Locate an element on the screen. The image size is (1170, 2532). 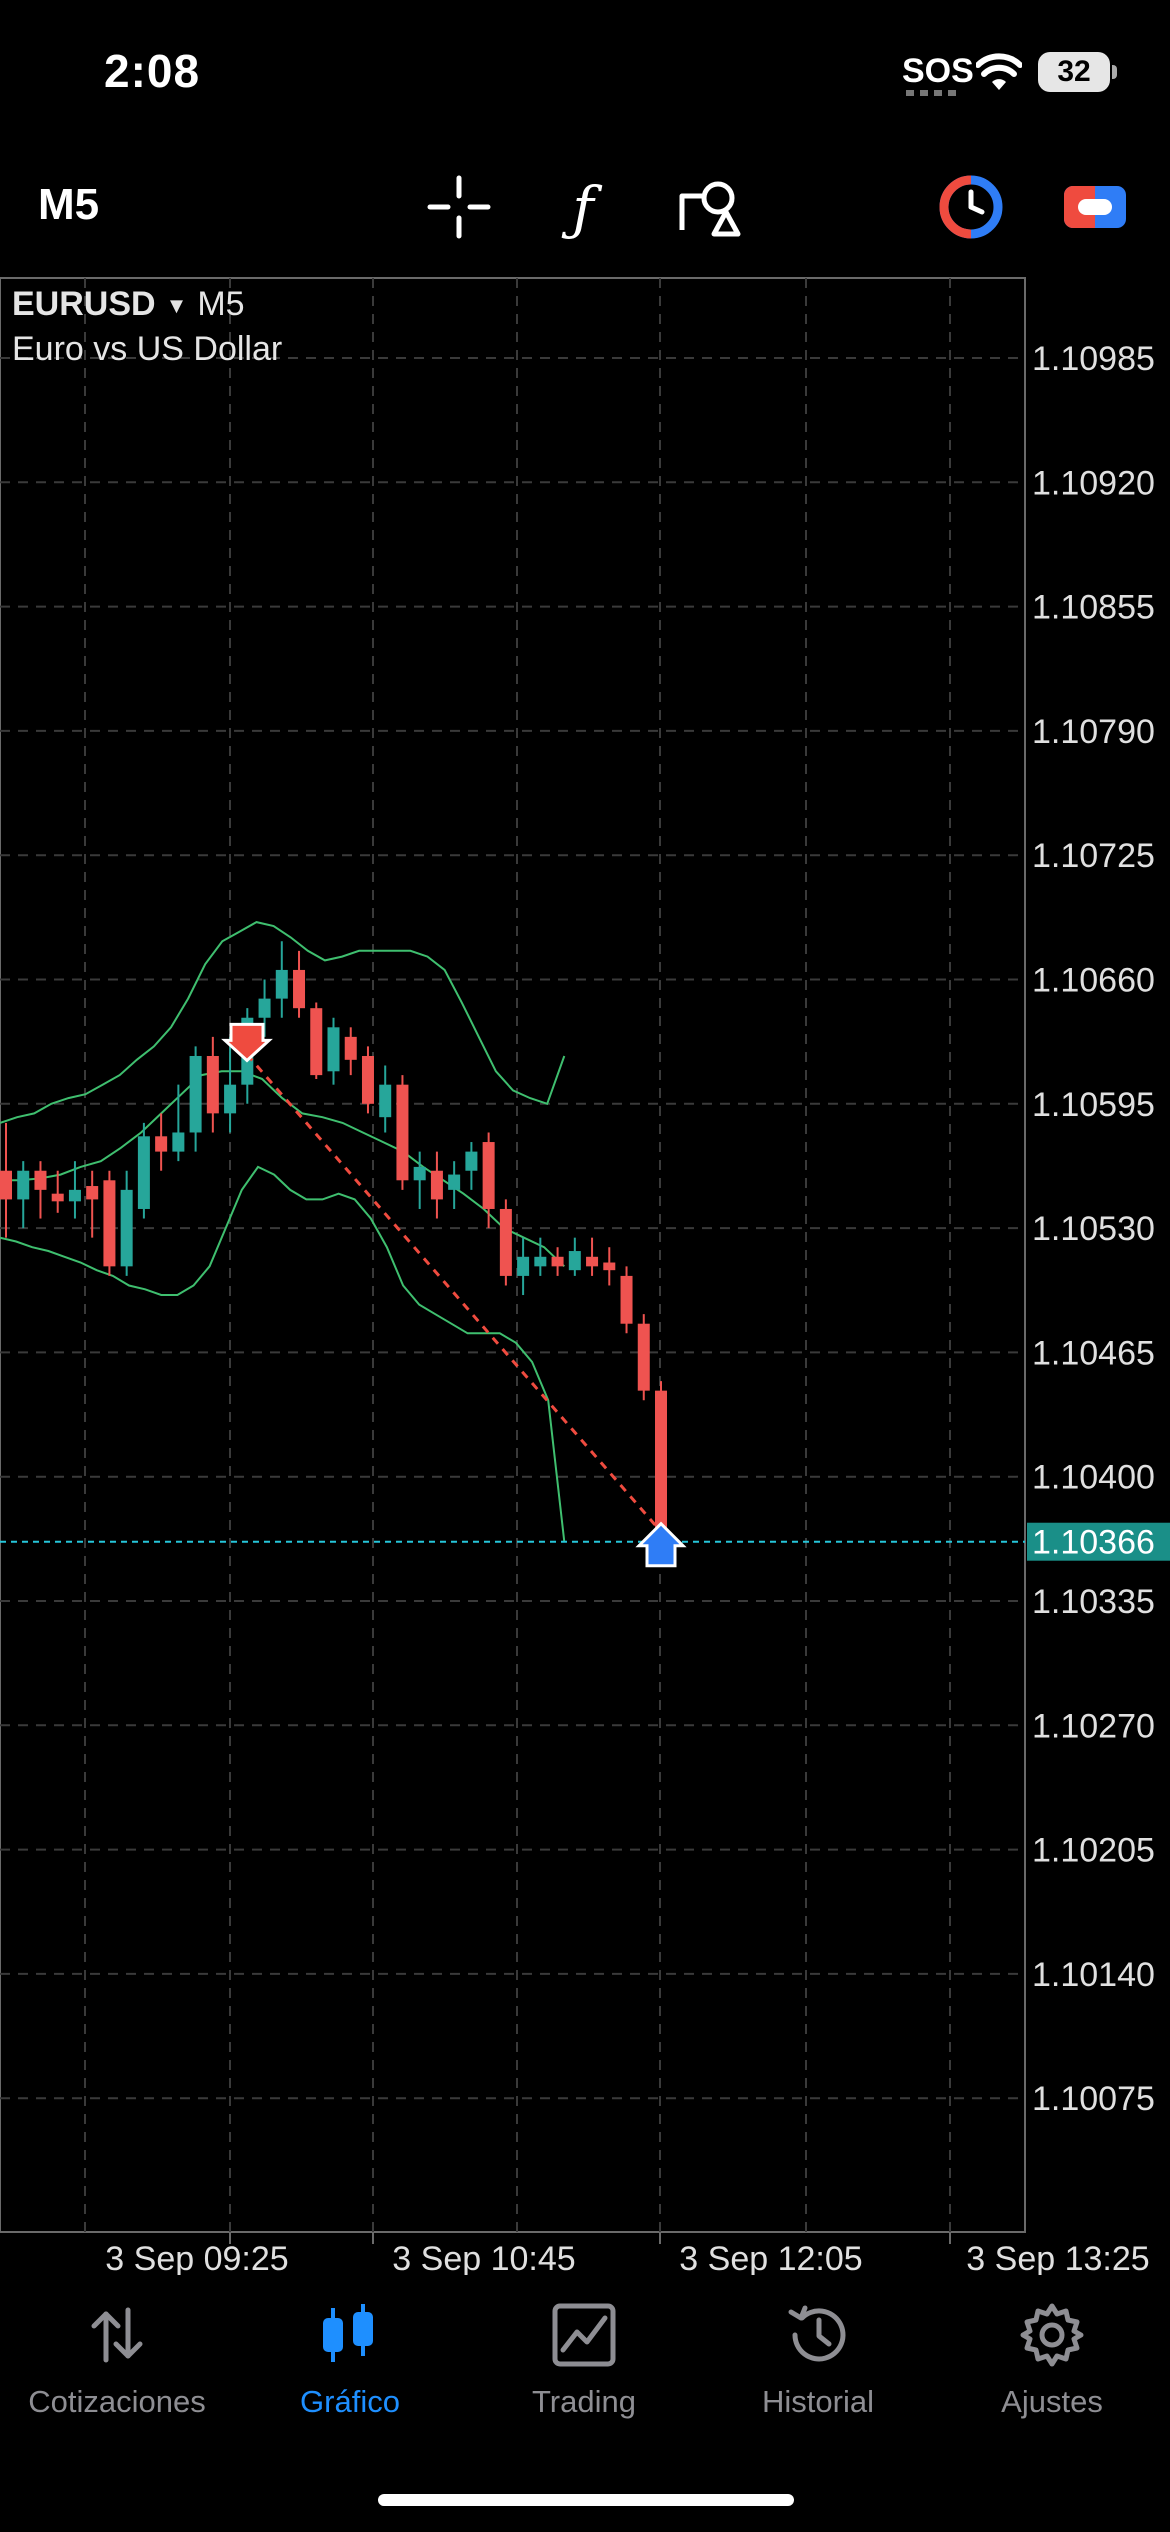
bollinger-lower-band is located at coordinates (283, 1353).